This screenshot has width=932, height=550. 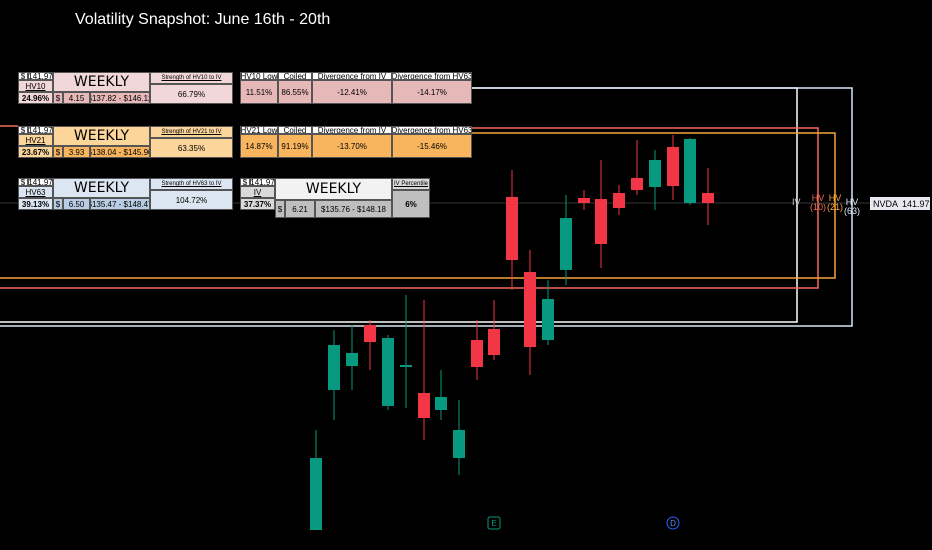 What do you see at coordinates (202, 19) in the screenshot?
I see `title: Volatility Snapshot: June 16th - 20th` at bounding box center [202, 19].